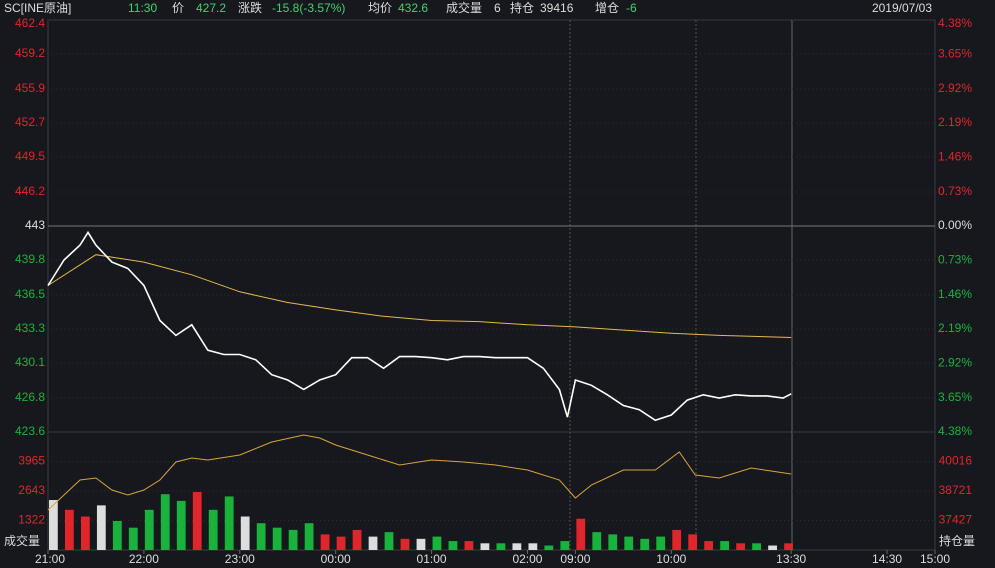  I want to click on y-tick-label: 462.4, so click(30, 23).